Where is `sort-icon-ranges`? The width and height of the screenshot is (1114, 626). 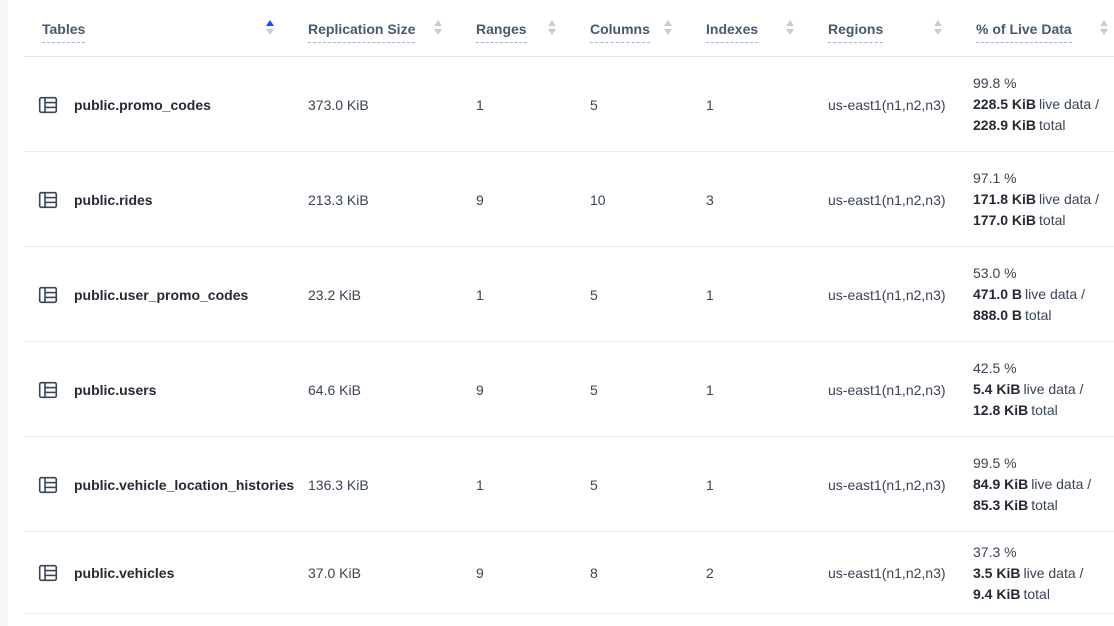 sort-icon-ranges is located at coordinates (552, 28).